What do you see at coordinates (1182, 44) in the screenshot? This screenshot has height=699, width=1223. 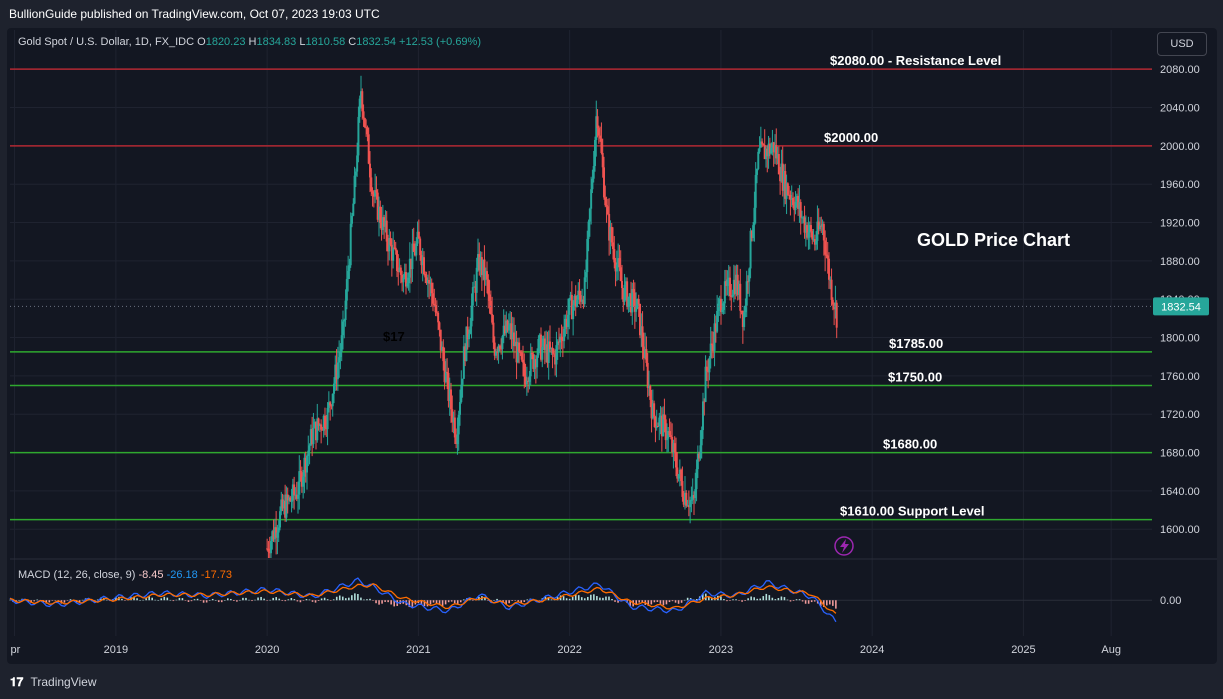 I see `currency-button: USD` at bounding box center [1182, 44].